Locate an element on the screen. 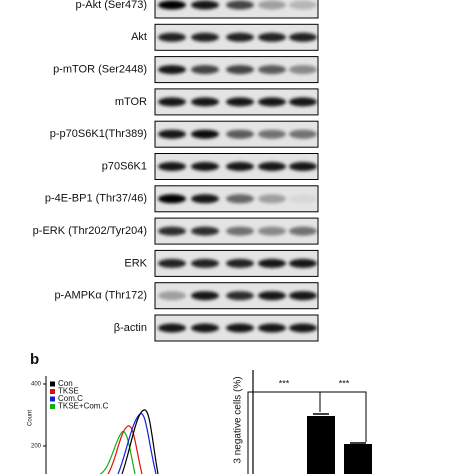  hist-tick-label: 200 is located at coordinates (36, 447).